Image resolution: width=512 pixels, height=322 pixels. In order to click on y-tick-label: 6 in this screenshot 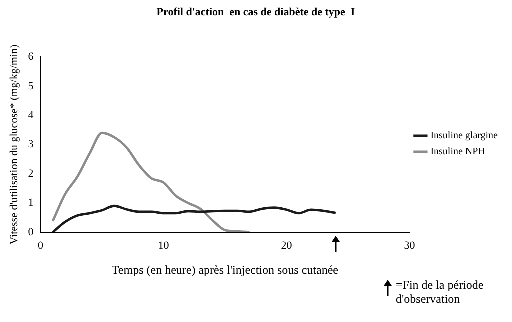, I will do `click(31, 57)`.